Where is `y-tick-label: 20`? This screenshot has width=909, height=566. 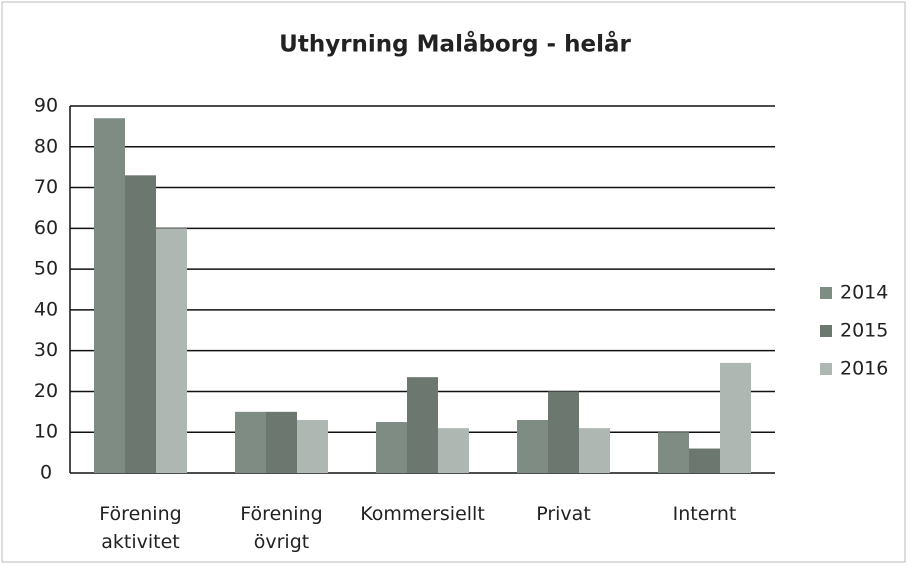 y-tick-label: 20 is located at coordinates (46, 391).